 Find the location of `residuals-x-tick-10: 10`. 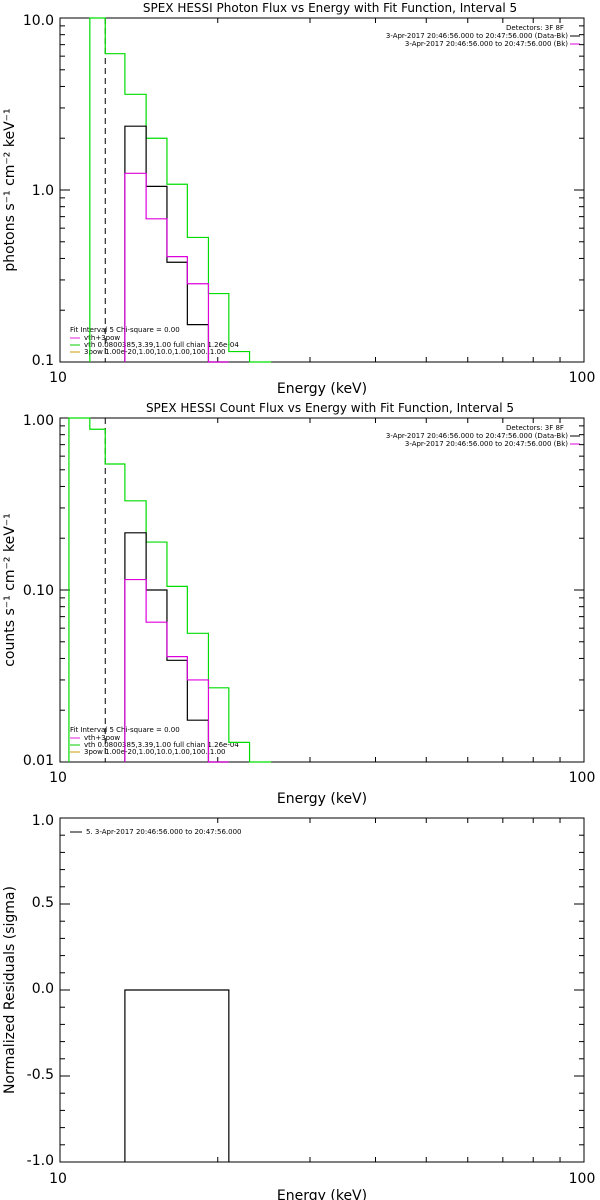

residuals-x-tick-10: 10 is located at coordinates (58, 1179).